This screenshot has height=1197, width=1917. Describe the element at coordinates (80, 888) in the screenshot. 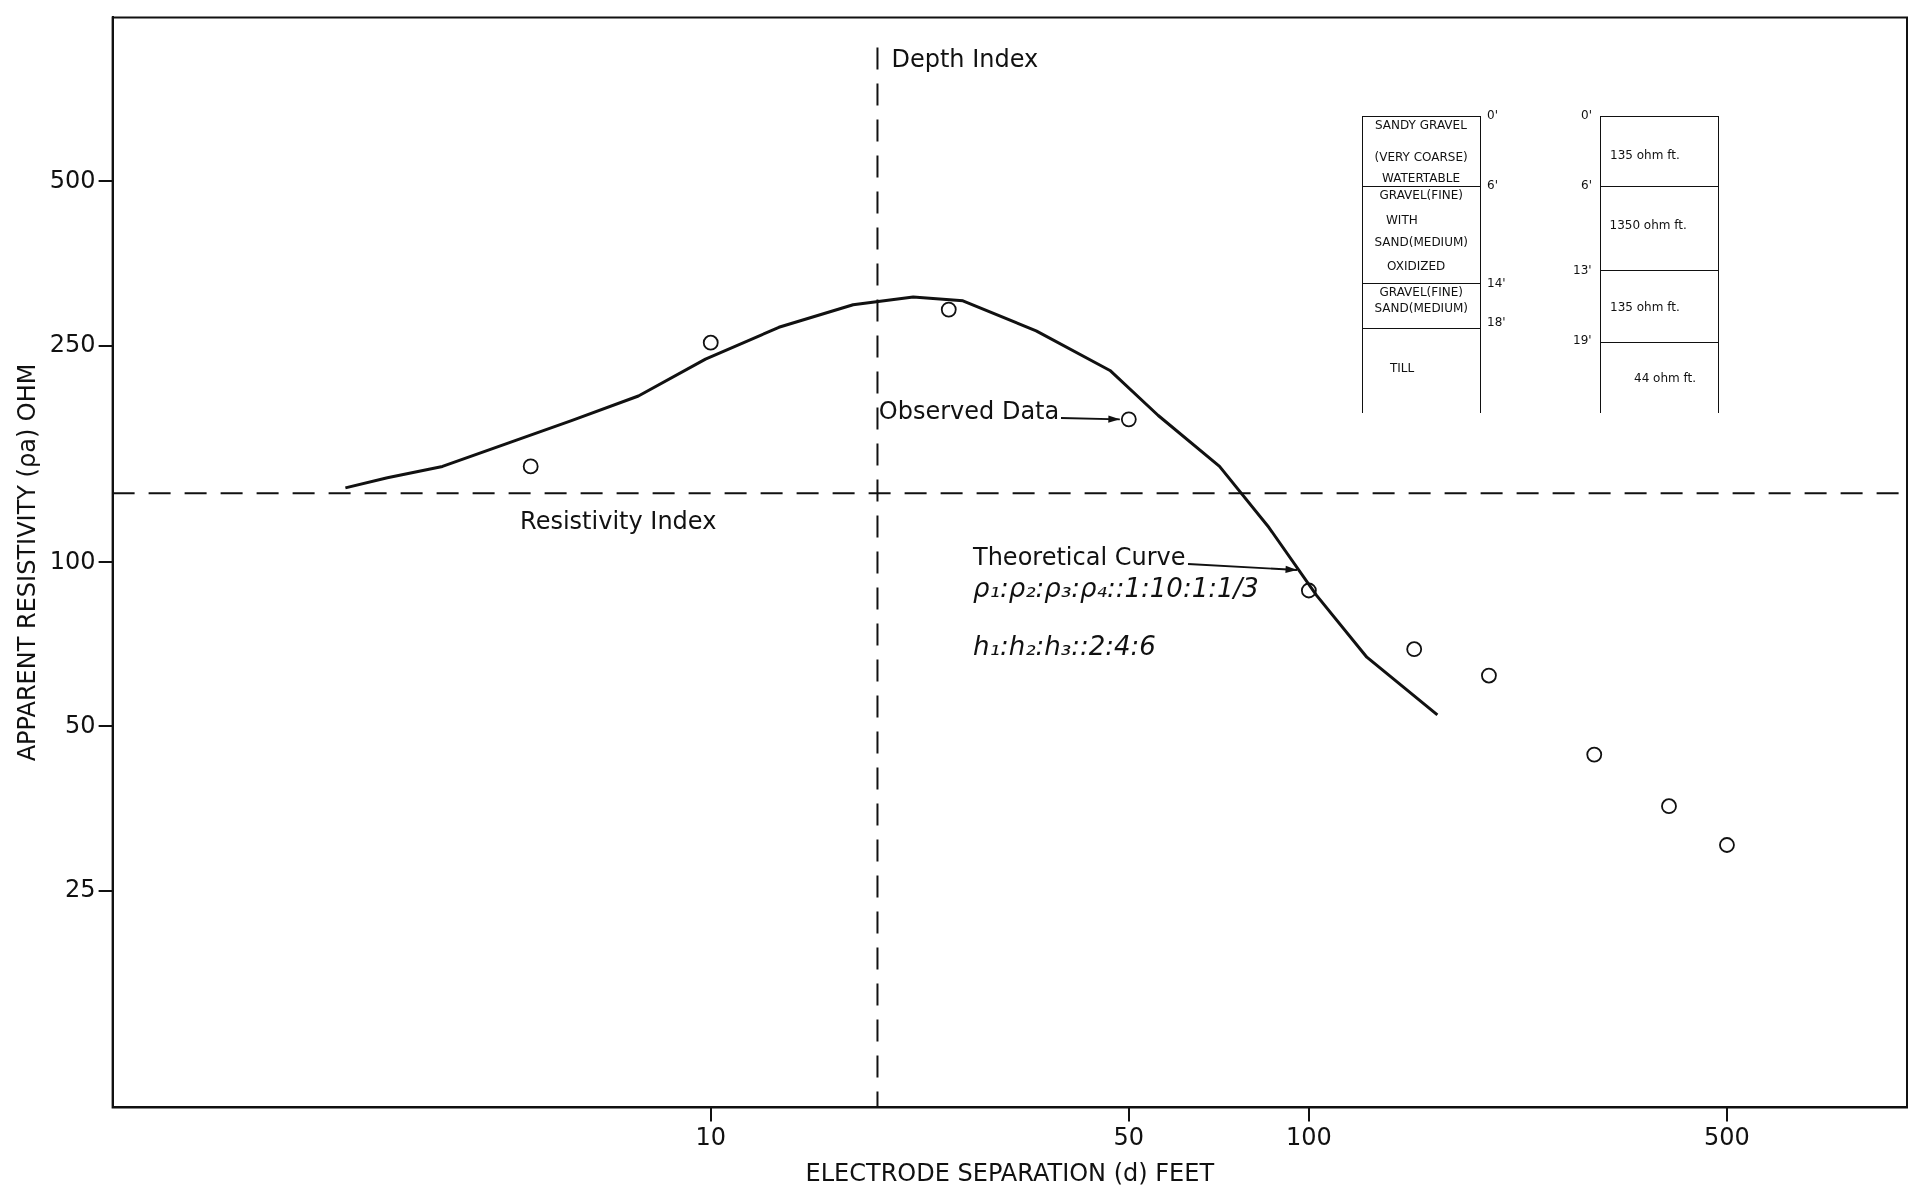

I see `y-tick-label: 25` at that location.